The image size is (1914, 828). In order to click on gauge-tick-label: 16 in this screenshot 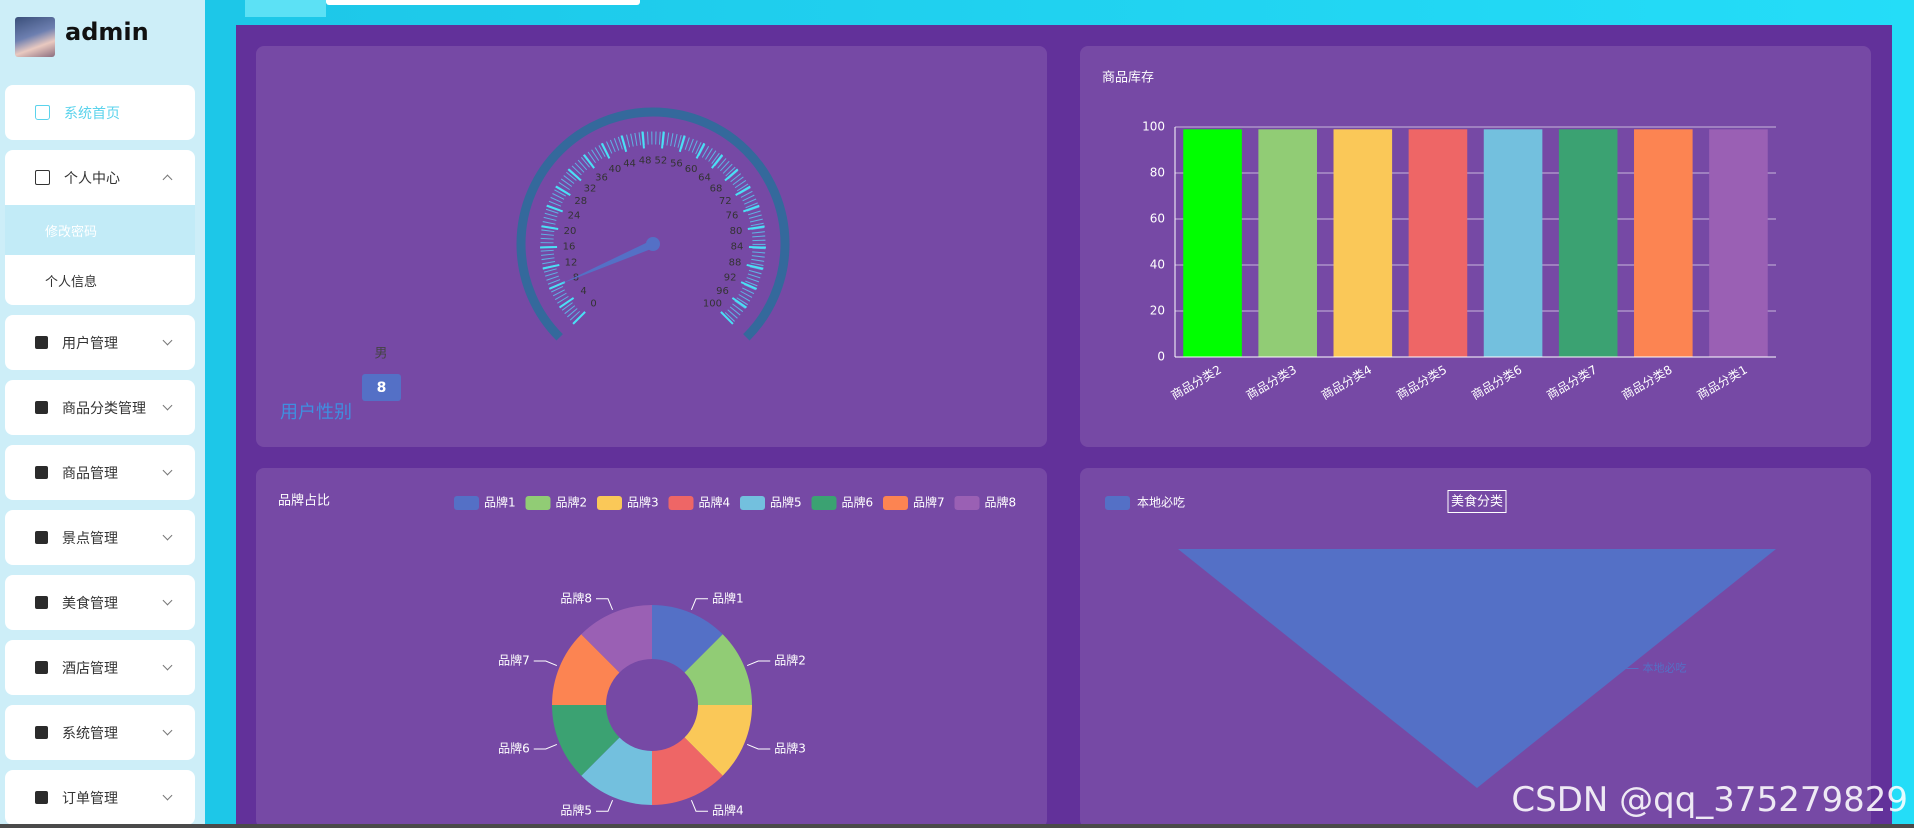, I will do `click(569, 247)`.